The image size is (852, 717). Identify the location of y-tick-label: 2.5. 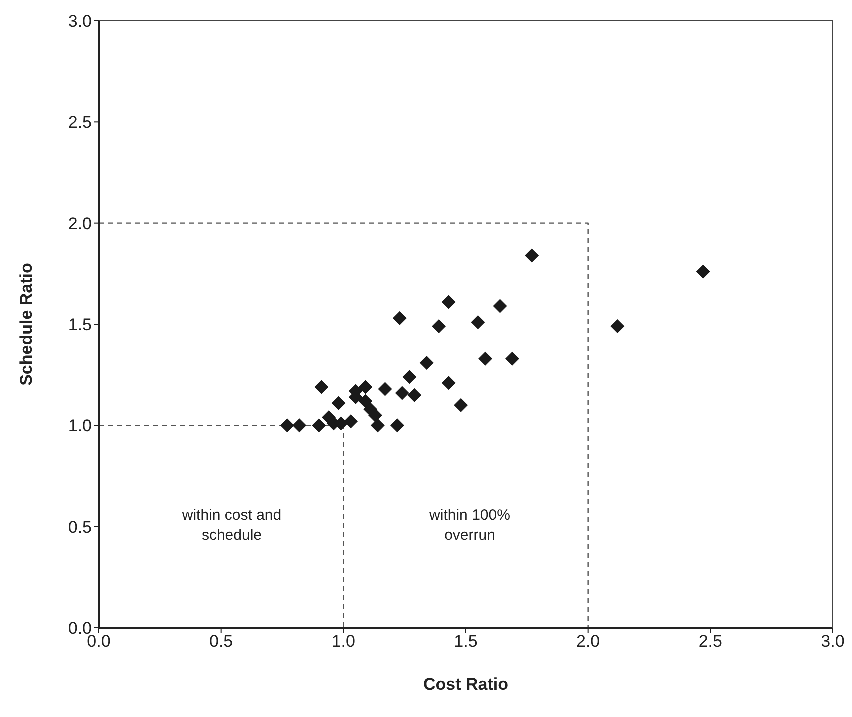
(80, 122).